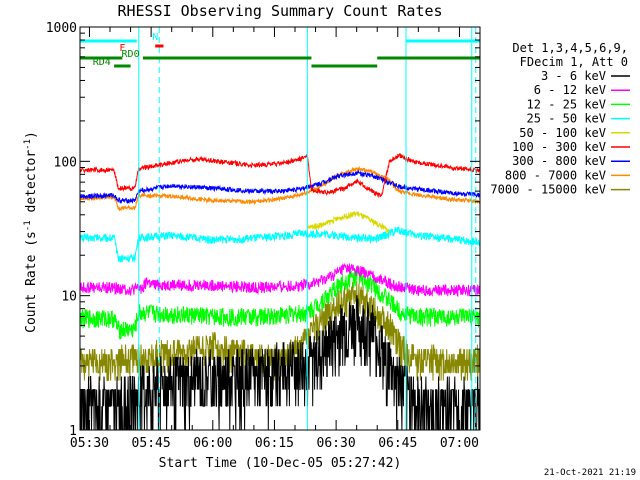  I want to click on series-line-7000-15000keV, so click(280, 331).